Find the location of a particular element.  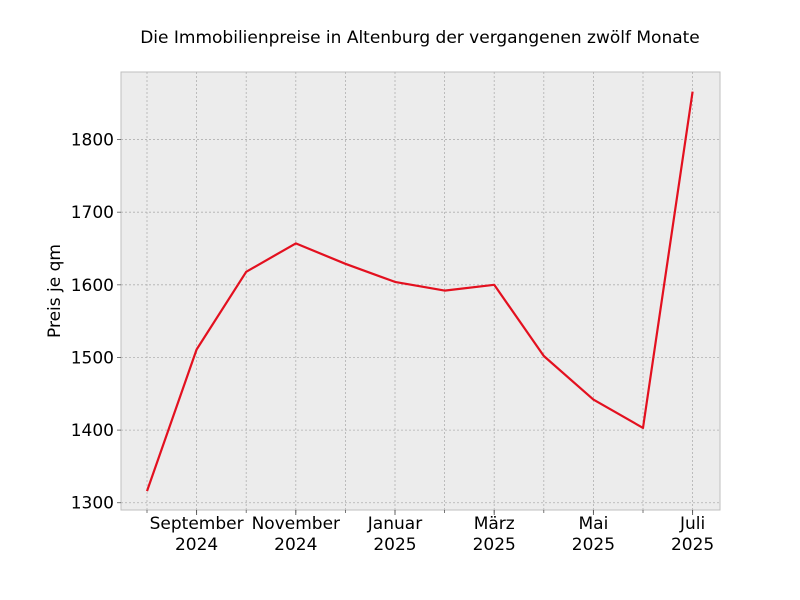

x-tick-label-month: November is located at coordinates (296, 524).